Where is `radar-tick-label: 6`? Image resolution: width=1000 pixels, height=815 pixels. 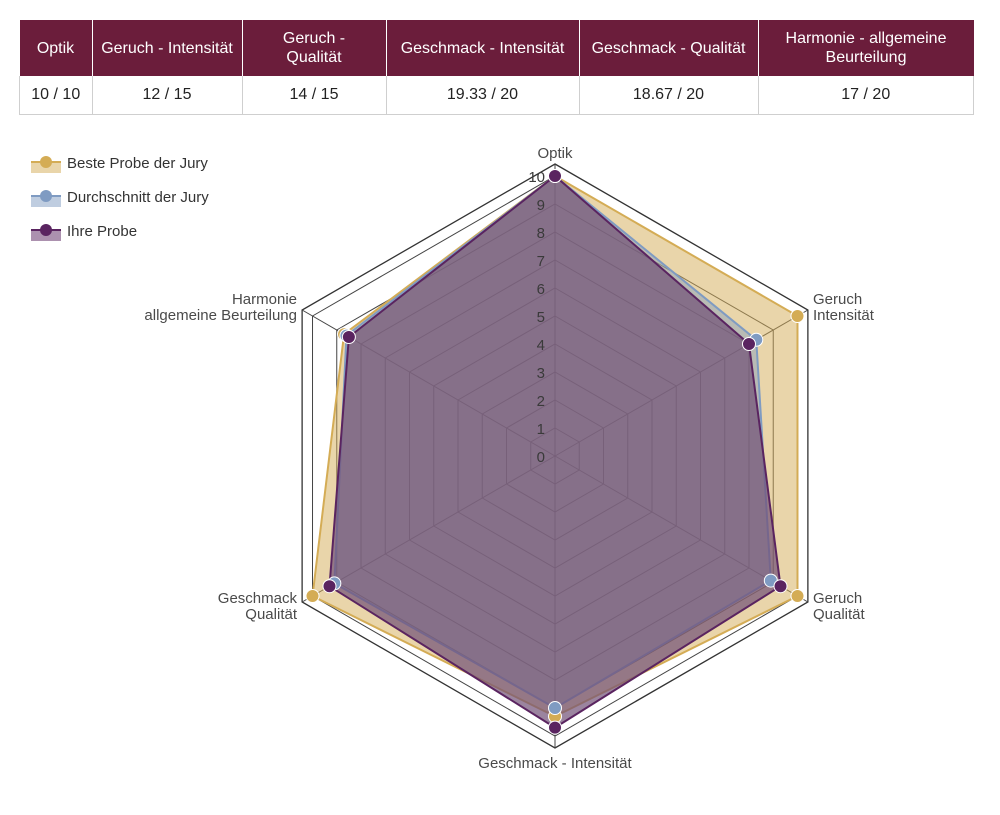 radar-tick-label: 6 is located at coordinates (541, 289).